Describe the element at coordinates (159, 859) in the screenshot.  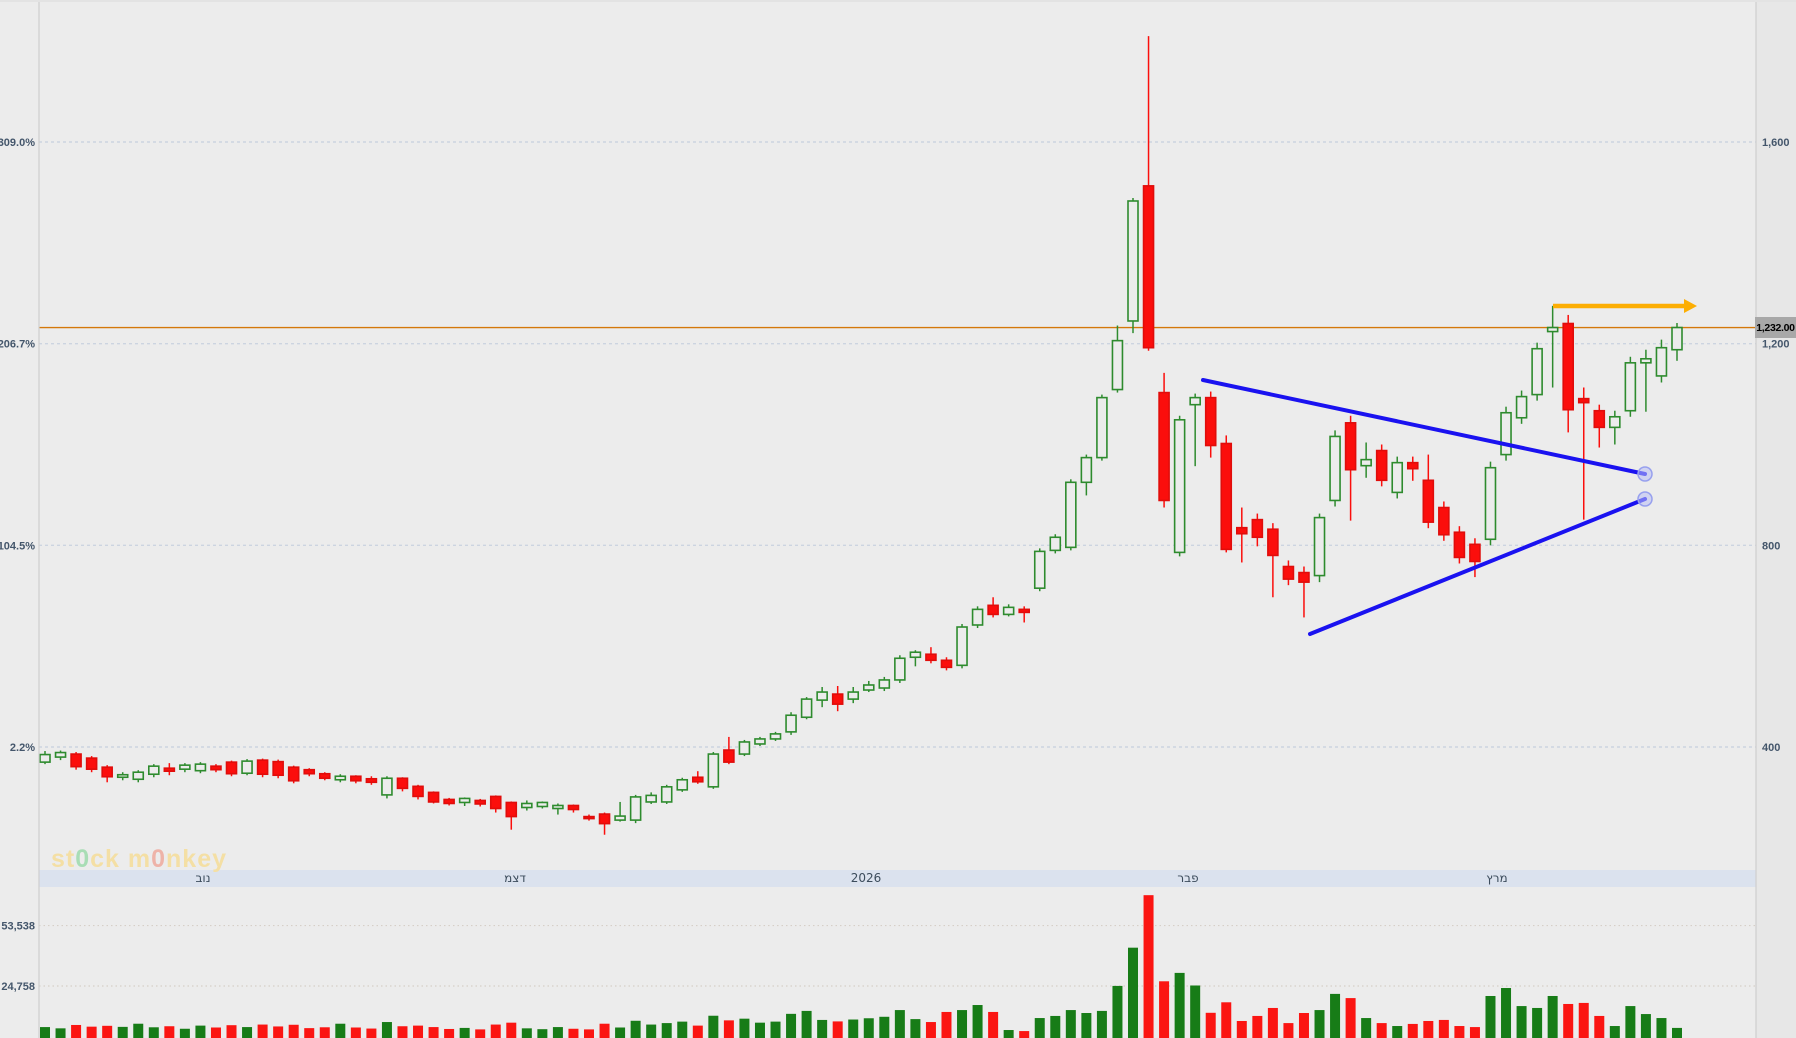
I see `watermark-o-red: 0` at that location.